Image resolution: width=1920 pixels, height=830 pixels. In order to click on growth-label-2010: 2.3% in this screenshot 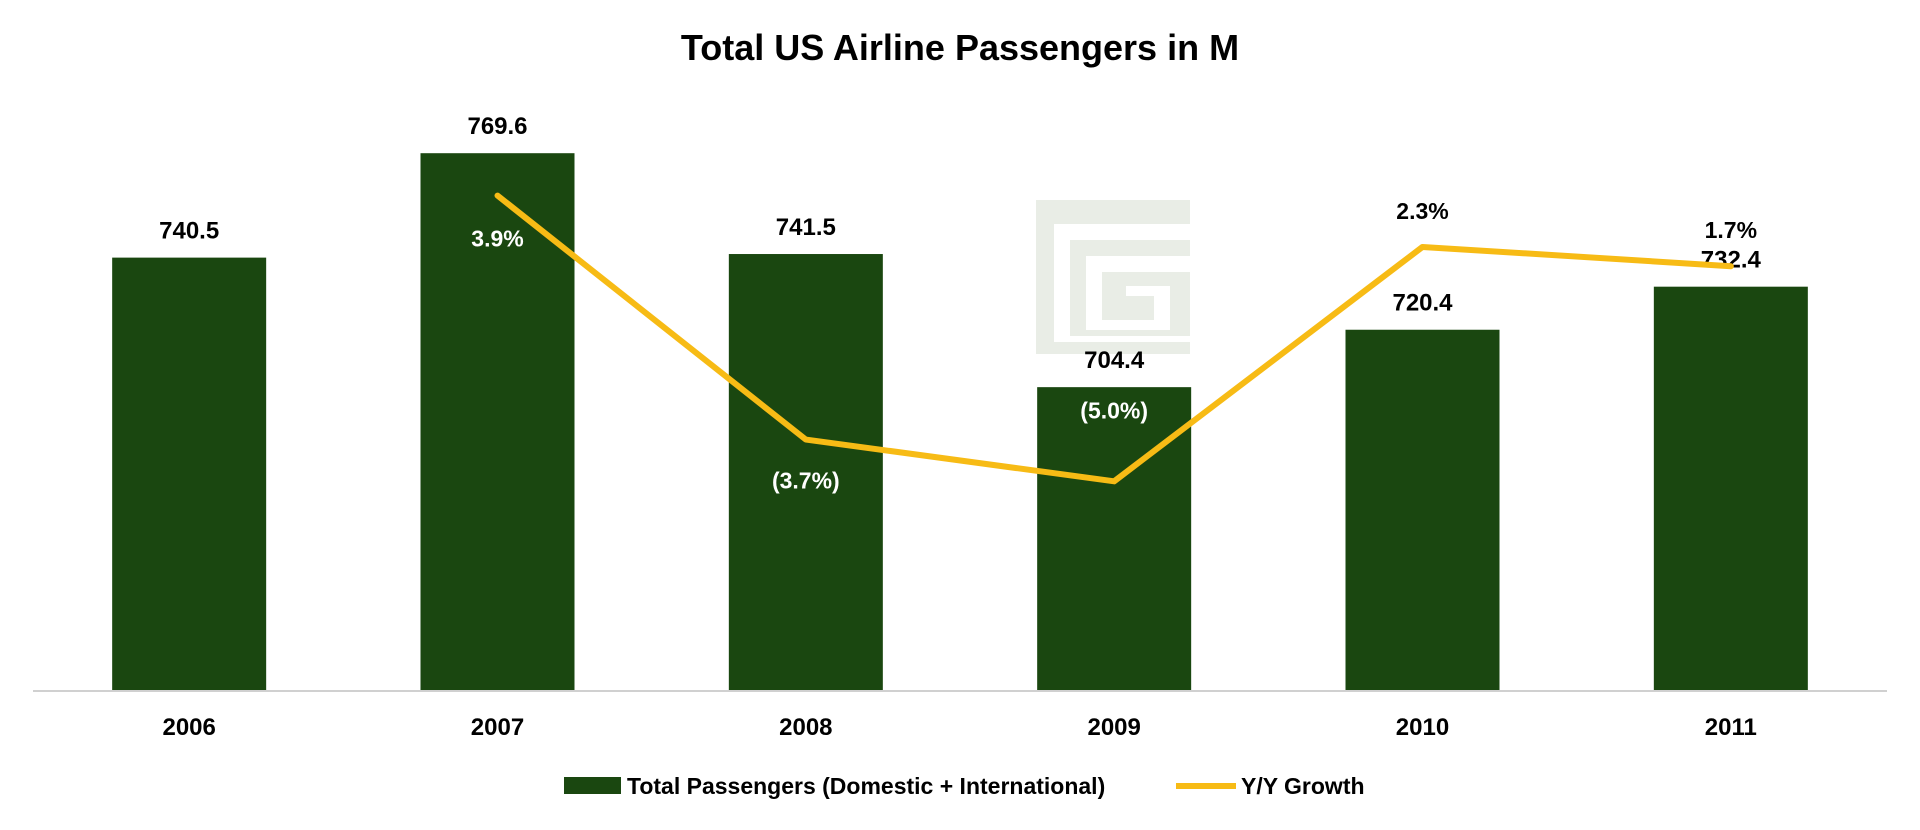, I will do `click(1422, 211)`.